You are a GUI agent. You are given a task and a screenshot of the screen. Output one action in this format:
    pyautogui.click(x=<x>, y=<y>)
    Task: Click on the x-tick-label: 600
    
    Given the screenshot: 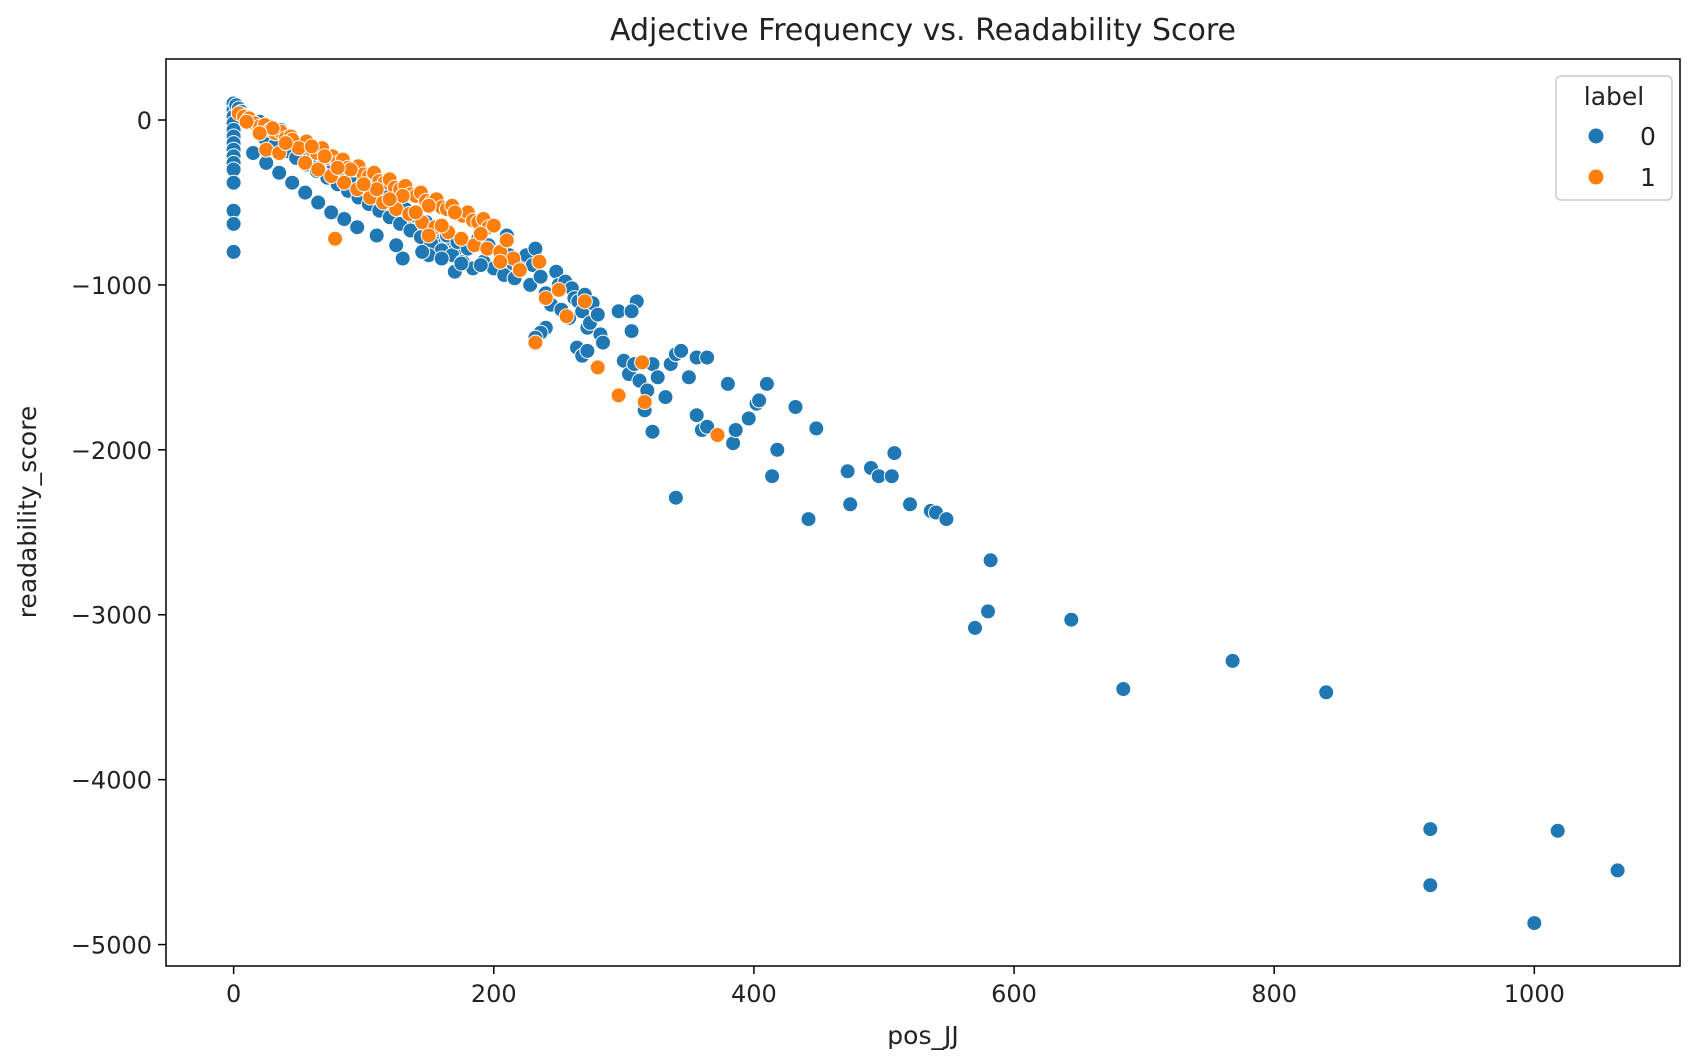 What is the action you would take?
    pyautogui.click(x=1014, y=994)
    